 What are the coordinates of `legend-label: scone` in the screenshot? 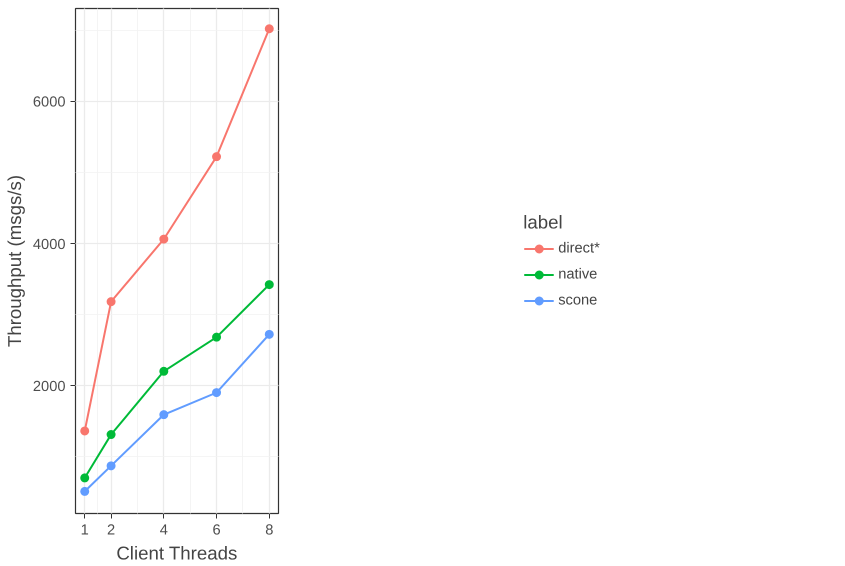 It's located at (578, 300).